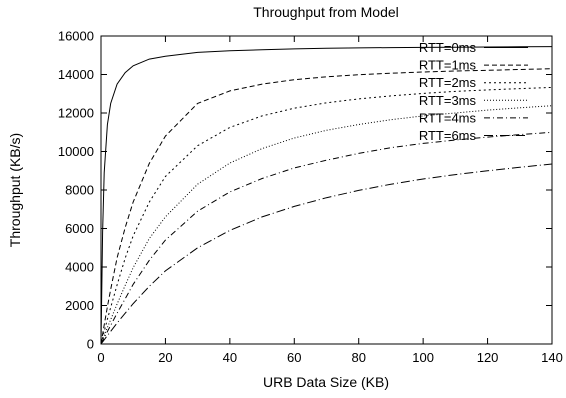 This screenshot has width=566, height=398. Describe the element at coordinates (326, 382) in the screenshot. I see `x-axis-label: URB Data Size (KB)` at that location.